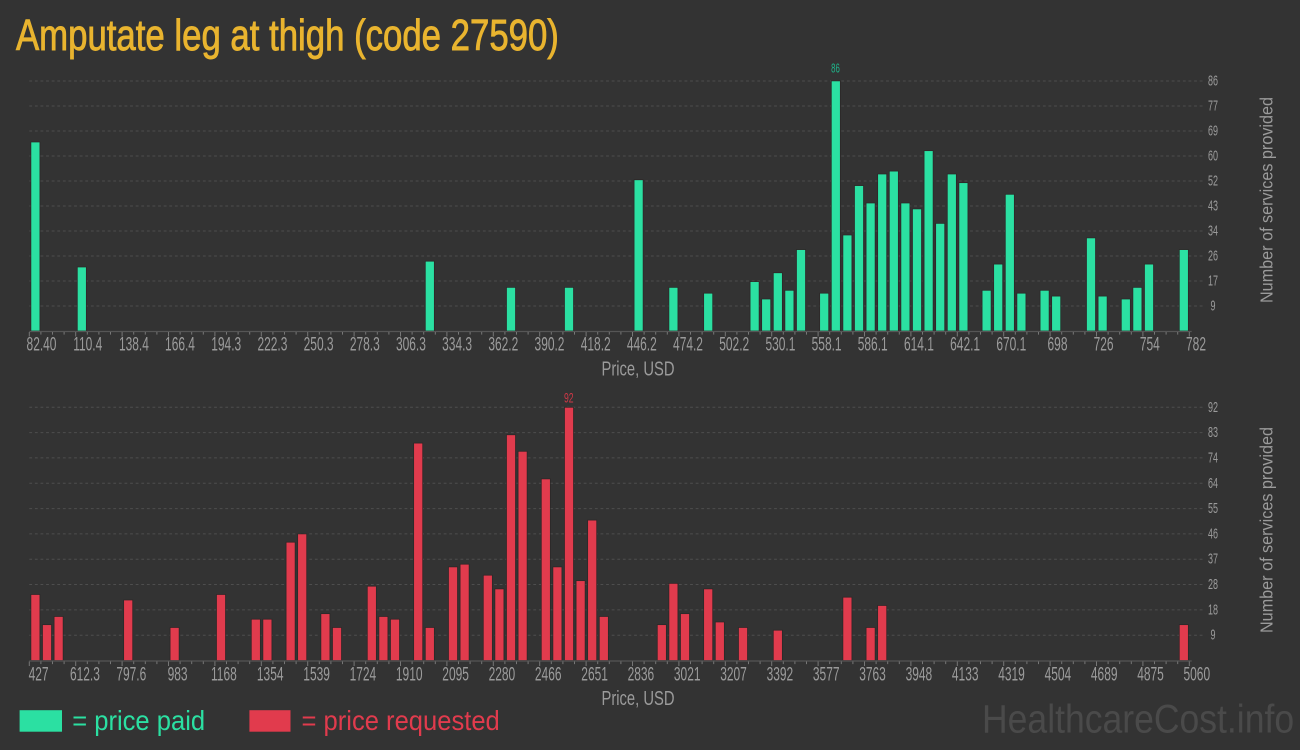 This screenshot has width=1300, height=750. I want to click on svg-text: 1539, so click(316, 675).